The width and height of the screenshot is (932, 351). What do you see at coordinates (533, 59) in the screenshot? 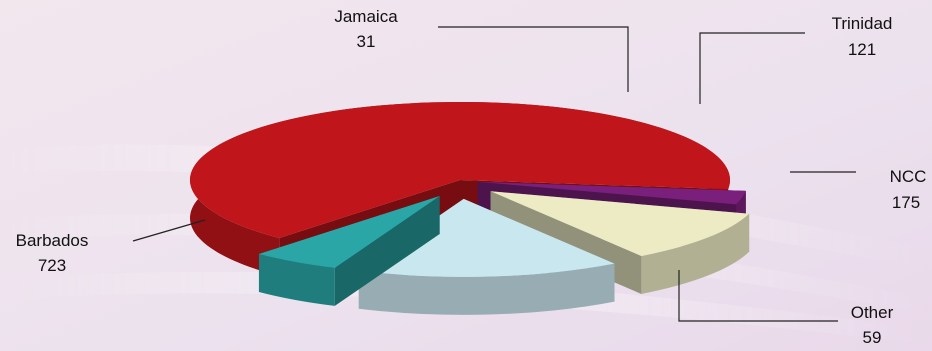
I see `leader-line-jamaica` at bounding box center [533, 59].